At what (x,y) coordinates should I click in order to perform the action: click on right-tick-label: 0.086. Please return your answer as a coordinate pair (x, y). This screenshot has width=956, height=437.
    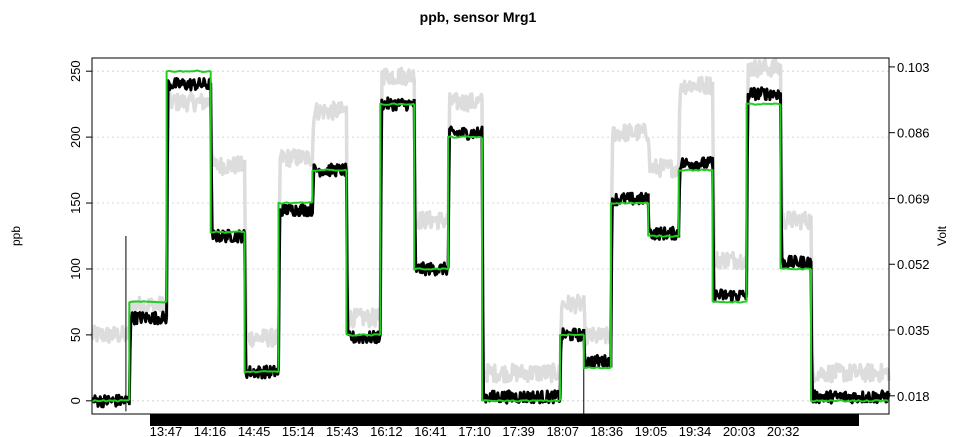
    Looking at the image, I should click on (913, 133).